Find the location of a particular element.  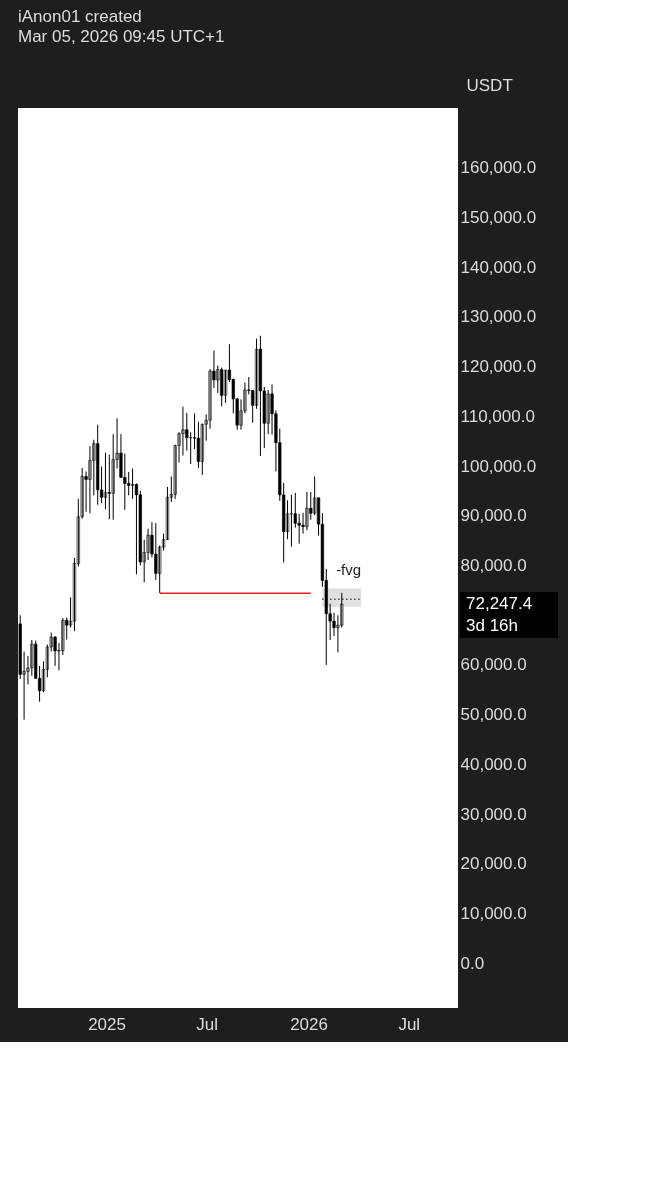

y-axis-title: USDT is located at coordinates (489, 85).